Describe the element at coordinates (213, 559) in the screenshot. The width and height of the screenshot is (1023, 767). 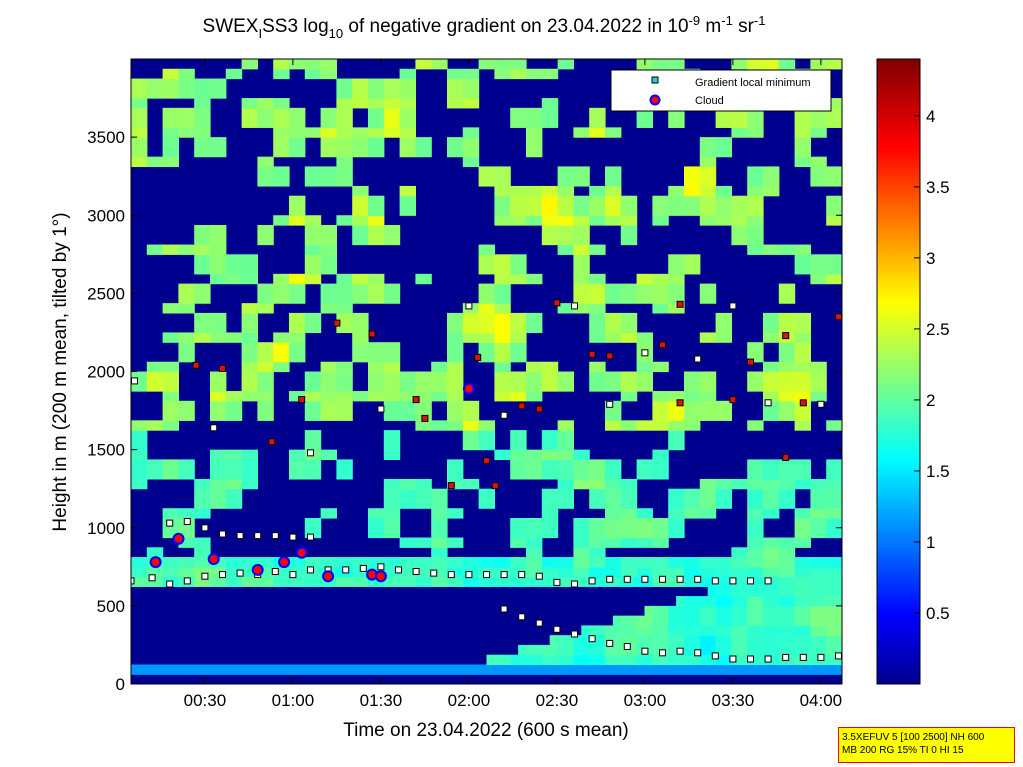
I see `cloud-marker` at that location.